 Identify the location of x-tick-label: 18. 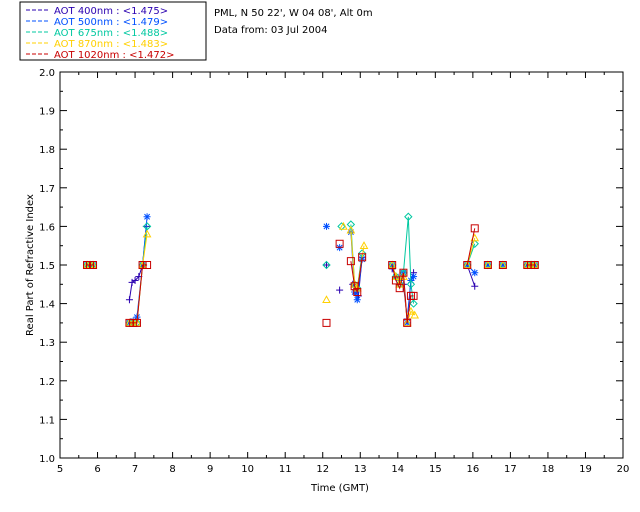
(548, 469).